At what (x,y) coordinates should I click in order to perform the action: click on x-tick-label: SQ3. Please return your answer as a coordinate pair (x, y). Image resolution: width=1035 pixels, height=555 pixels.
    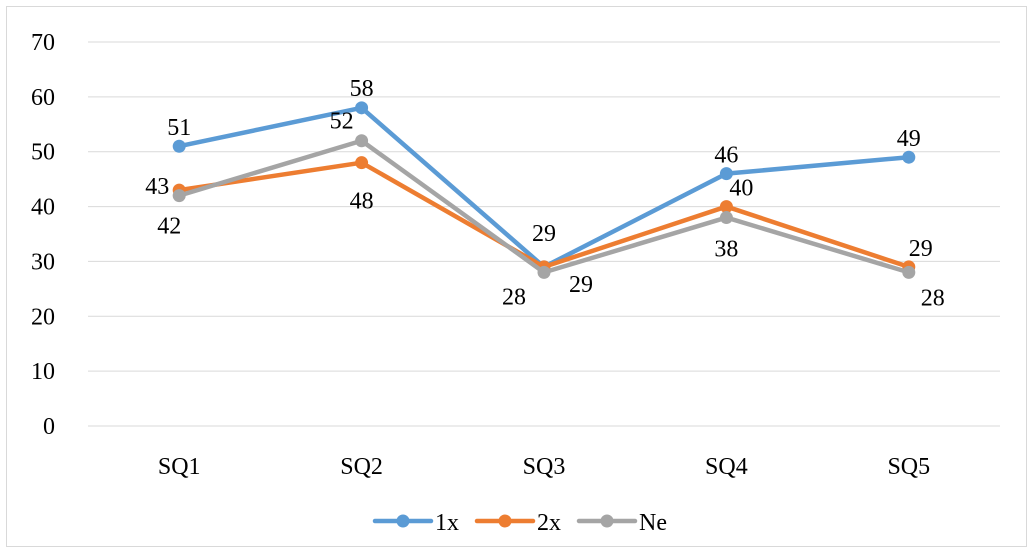
    Looking at the image, I should click on (544, 467).